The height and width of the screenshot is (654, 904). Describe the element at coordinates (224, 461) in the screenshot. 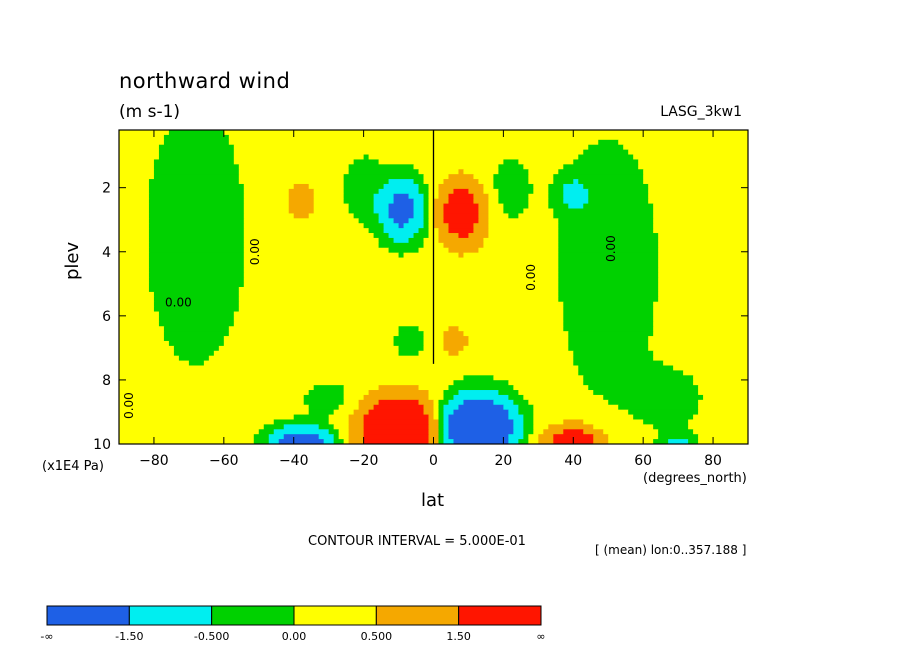

I see `x-tick-label: −60` at that location.